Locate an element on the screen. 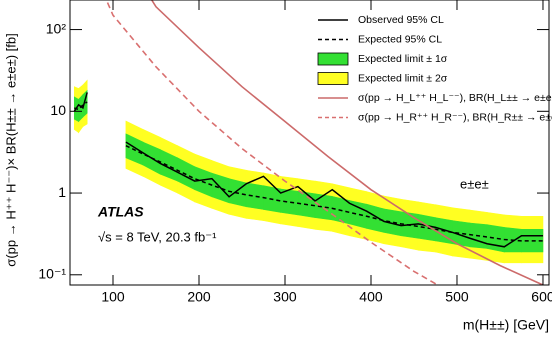  x-tick-label: 100 is located at coordinates (113, 297).